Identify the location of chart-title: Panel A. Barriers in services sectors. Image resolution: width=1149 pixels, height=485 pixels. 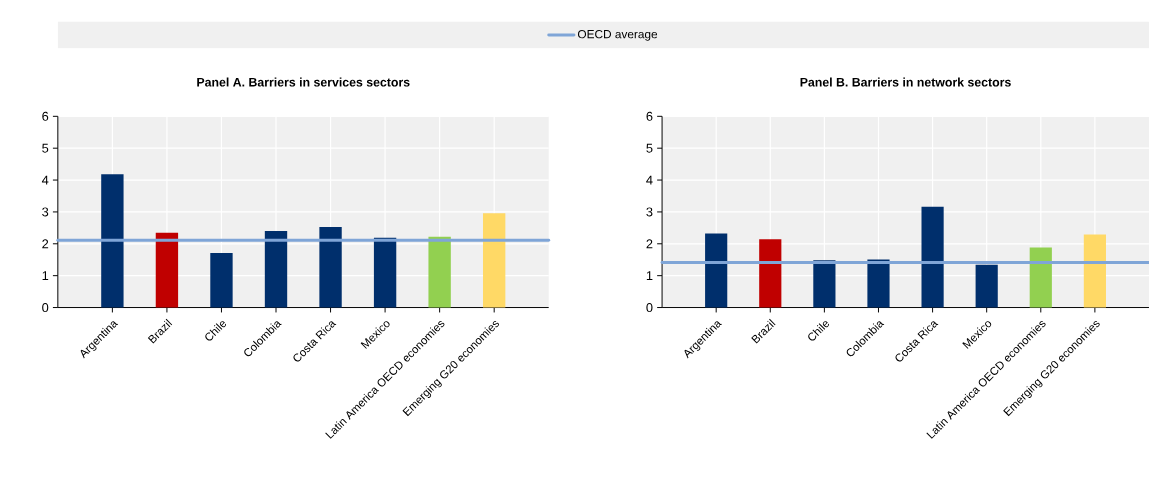
(303, 82).